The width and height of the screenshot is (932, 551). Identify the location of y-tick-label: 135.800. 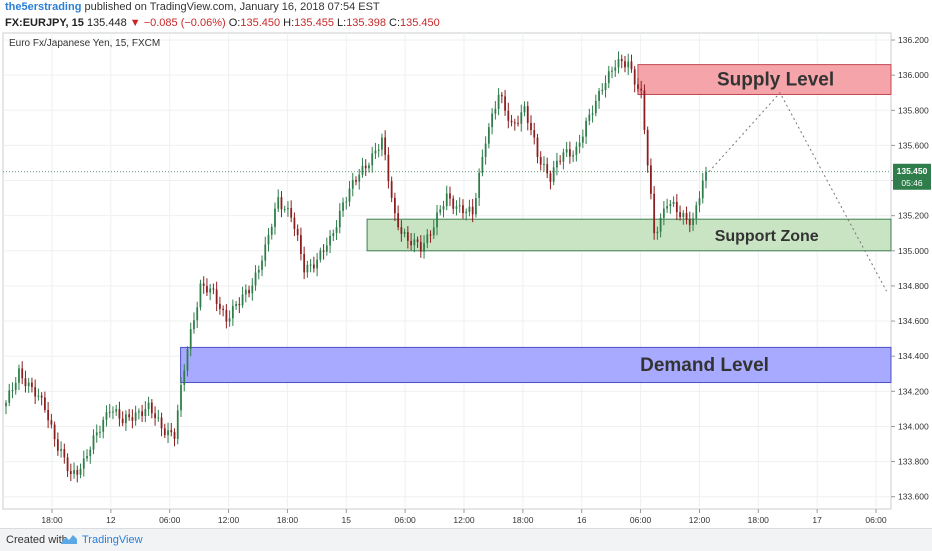
(913, 110).